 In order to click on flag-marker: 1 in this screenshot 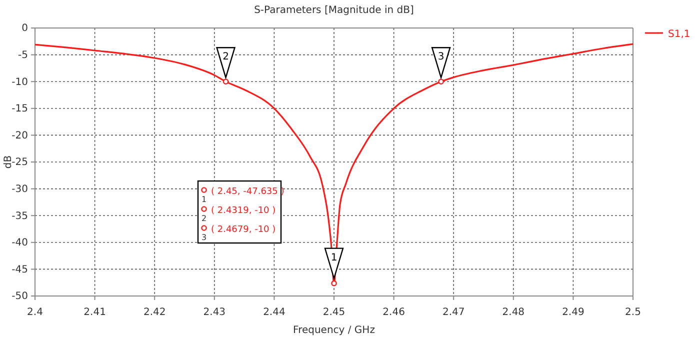, I will do `click(334, 264)`.